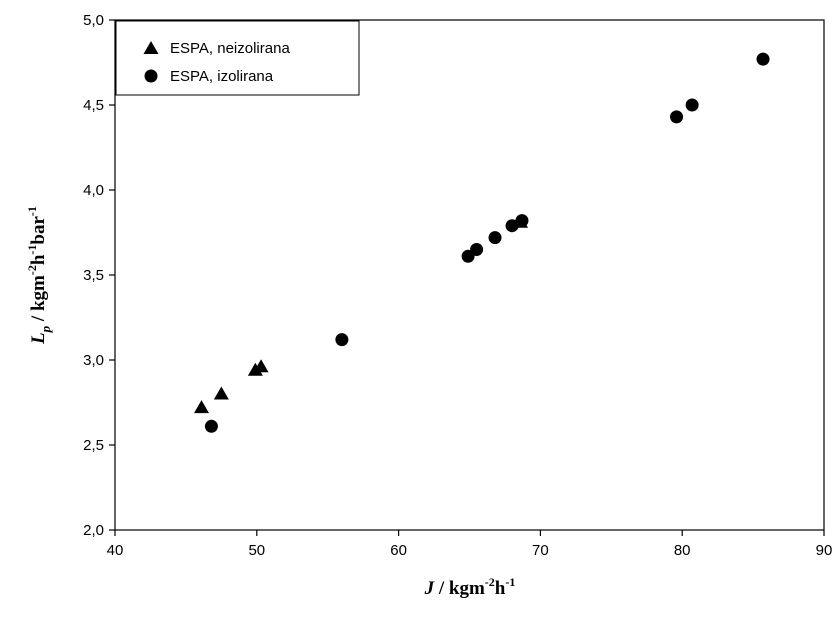  I want to click on legend-marker-circle, so click(151, 76).